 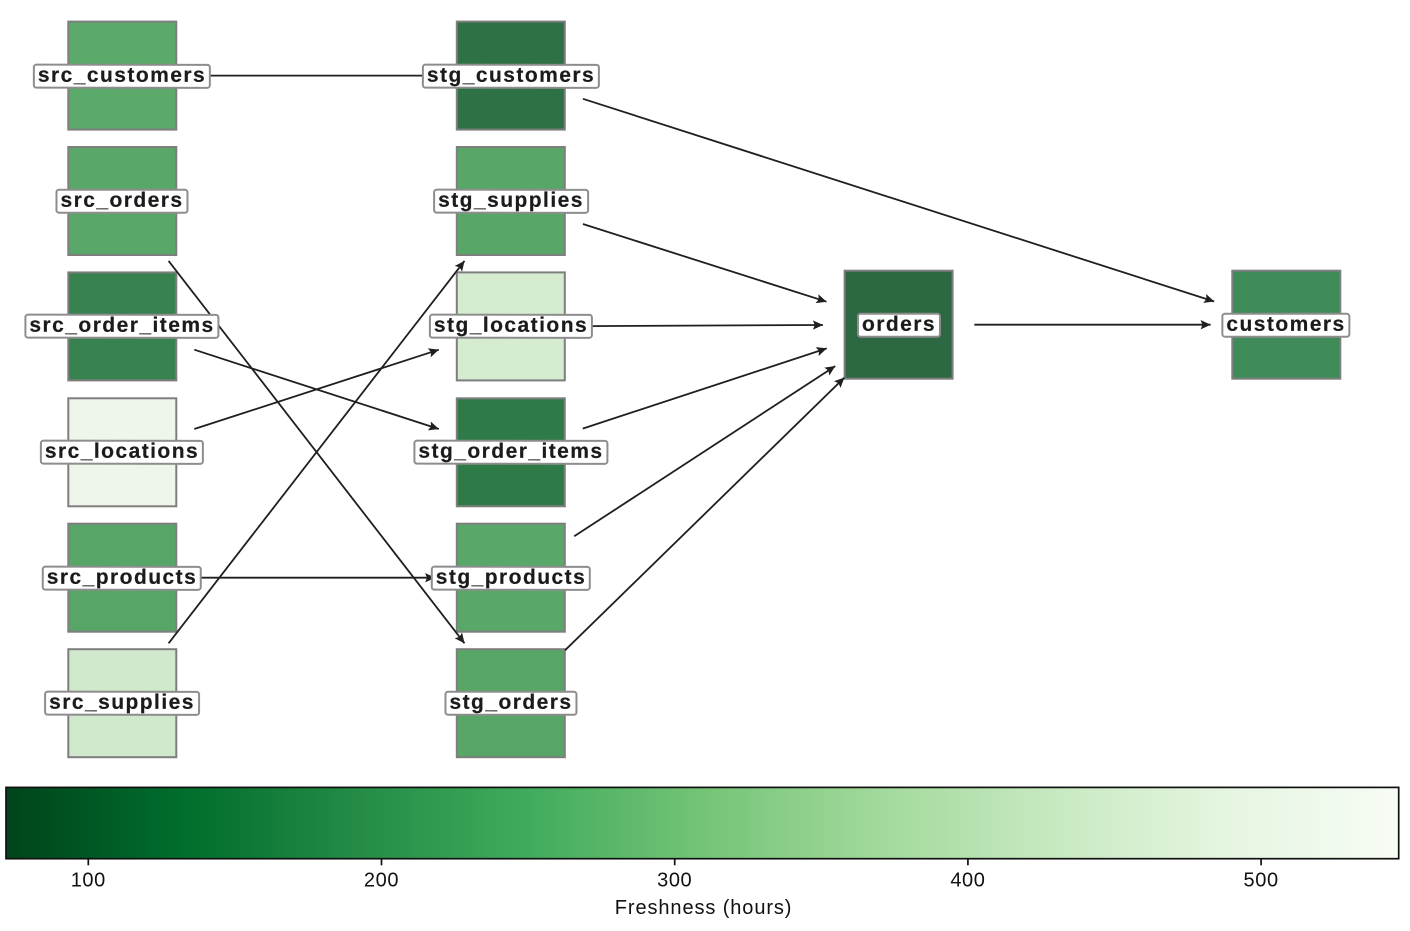 I want to click on svg-text: 400, so click(x=967, y=881).